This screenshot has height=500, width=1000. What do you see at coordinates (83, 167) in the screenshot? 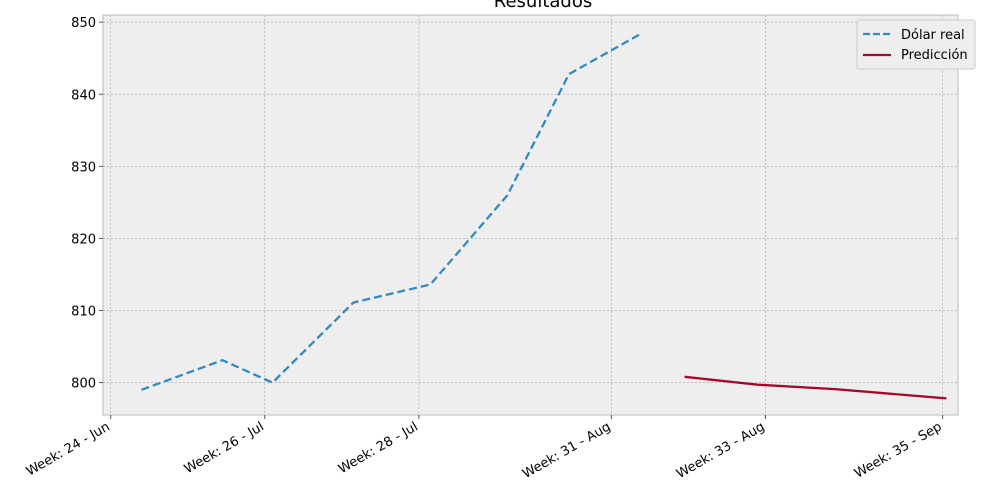
I see `y-tick-label: 830` at bounding box center [83, 167].